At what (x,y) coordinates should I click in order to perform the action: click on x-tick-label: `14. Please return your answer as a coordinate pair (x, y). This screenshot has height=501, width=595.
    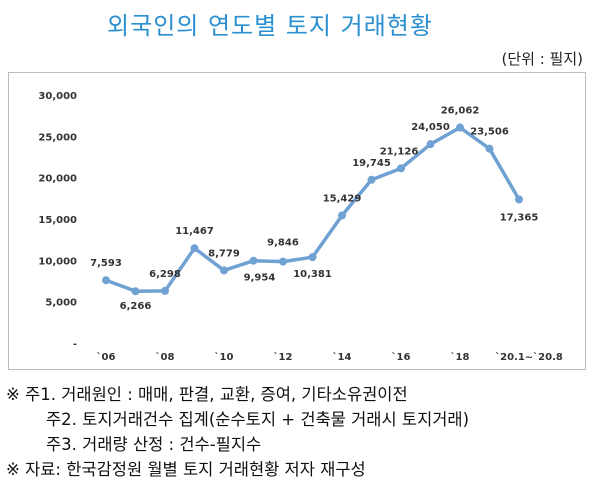
    Looking at the image, I should click on (342, 357).